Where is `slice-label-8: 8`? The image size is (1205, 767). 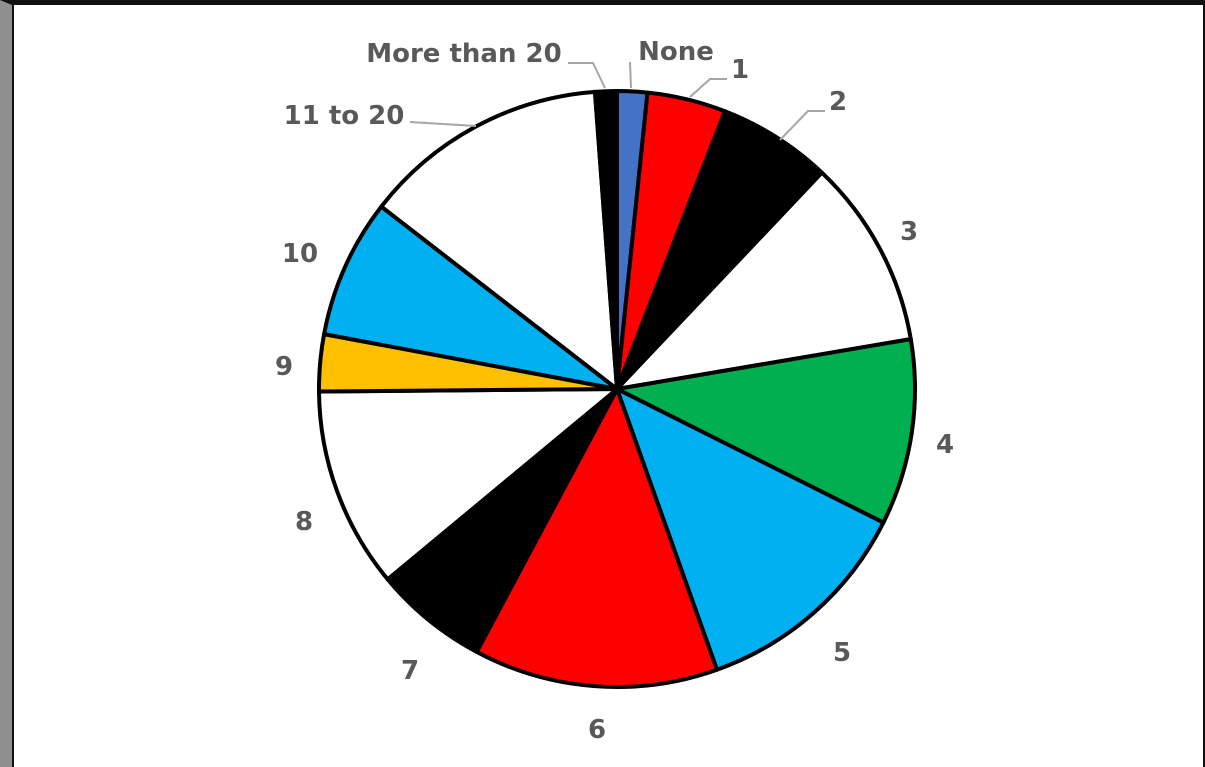
slice-label-8: 8 is located at coordinates (304, 522).